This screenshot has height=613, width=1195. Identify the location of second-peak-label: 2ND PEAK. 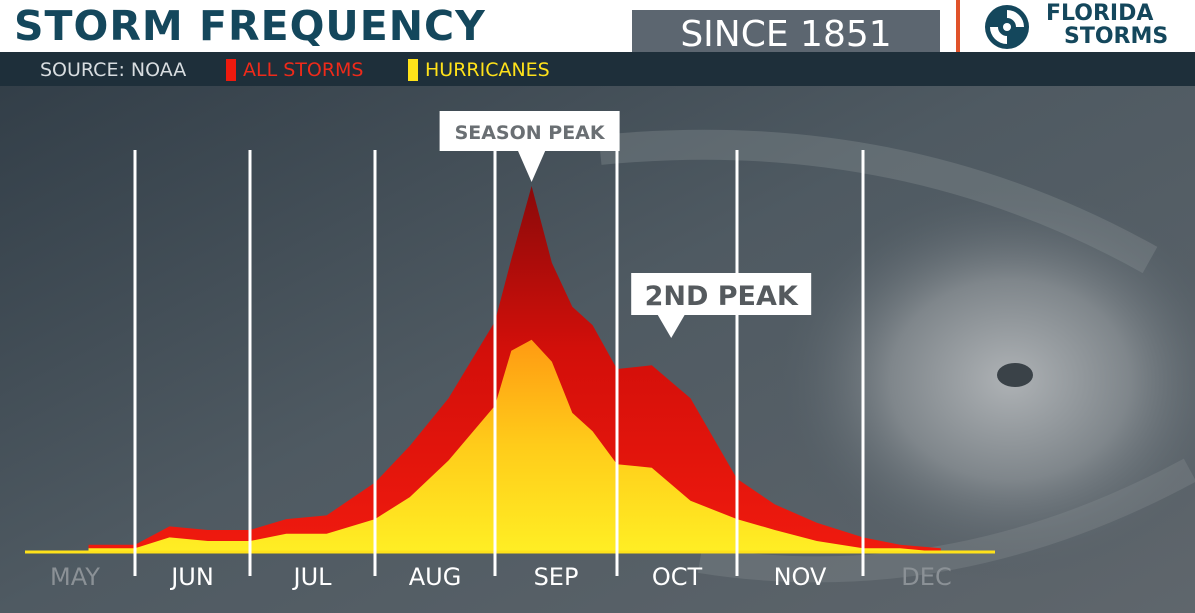
(722, 296).